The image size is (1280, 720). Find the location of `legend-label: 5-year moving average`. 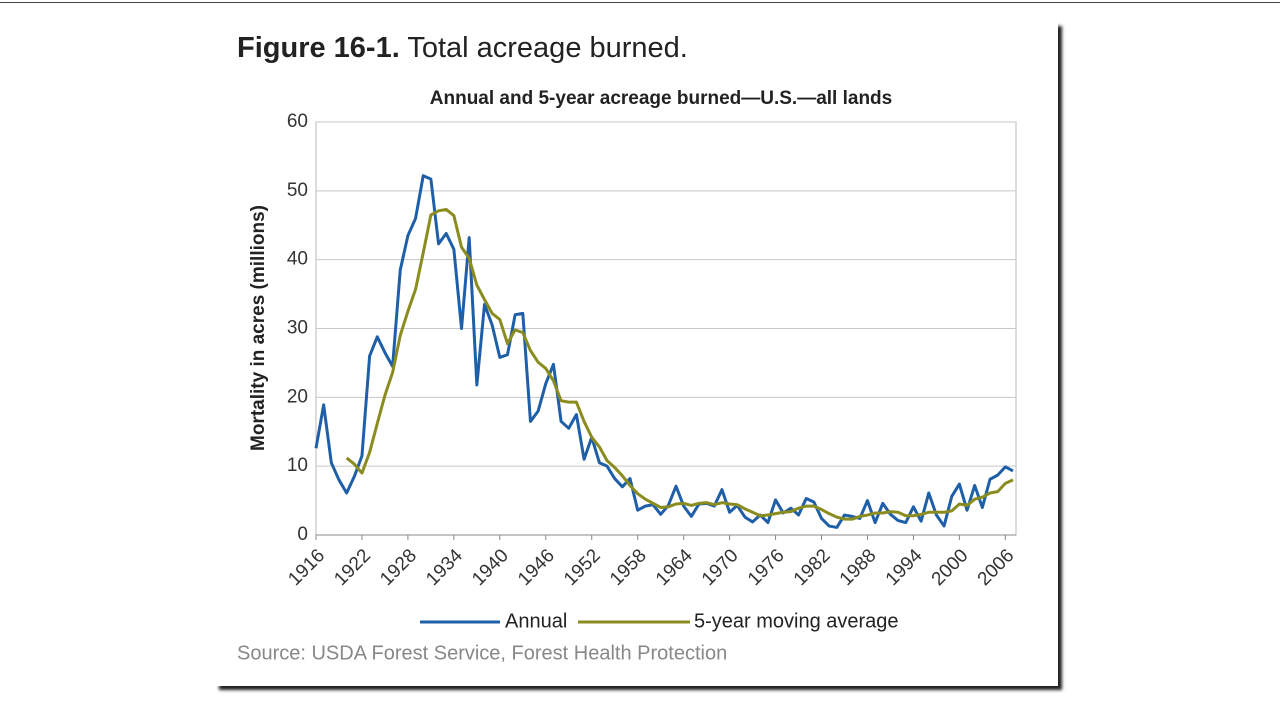

legend-label: 5-year moving average is located at coordinates (796, 621).